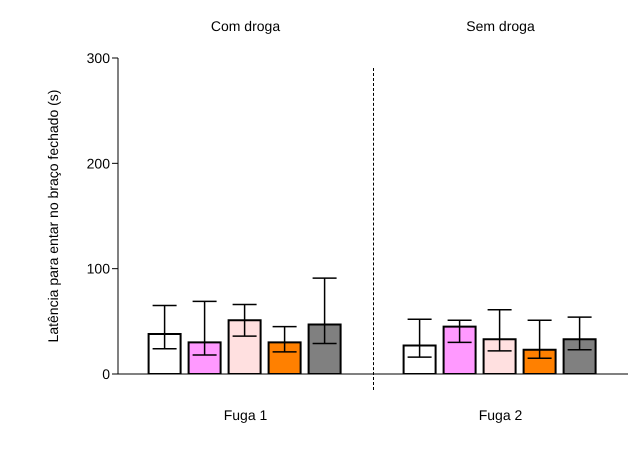  I want to click on x-tick-label: Fuga 1, so click(246, 414).